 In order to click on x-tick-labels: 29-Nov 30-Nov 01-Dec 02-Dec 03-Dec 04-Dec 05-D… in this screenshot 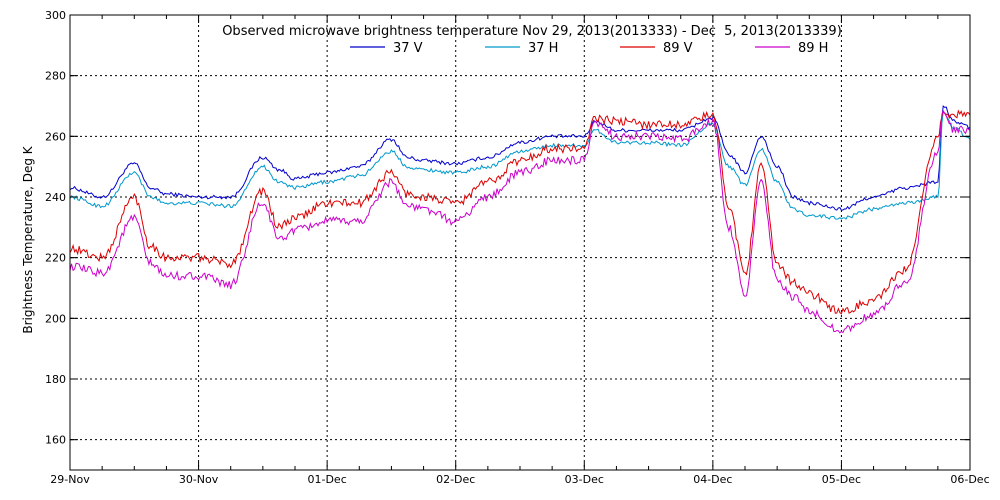, I will do `click(519, 479)`.